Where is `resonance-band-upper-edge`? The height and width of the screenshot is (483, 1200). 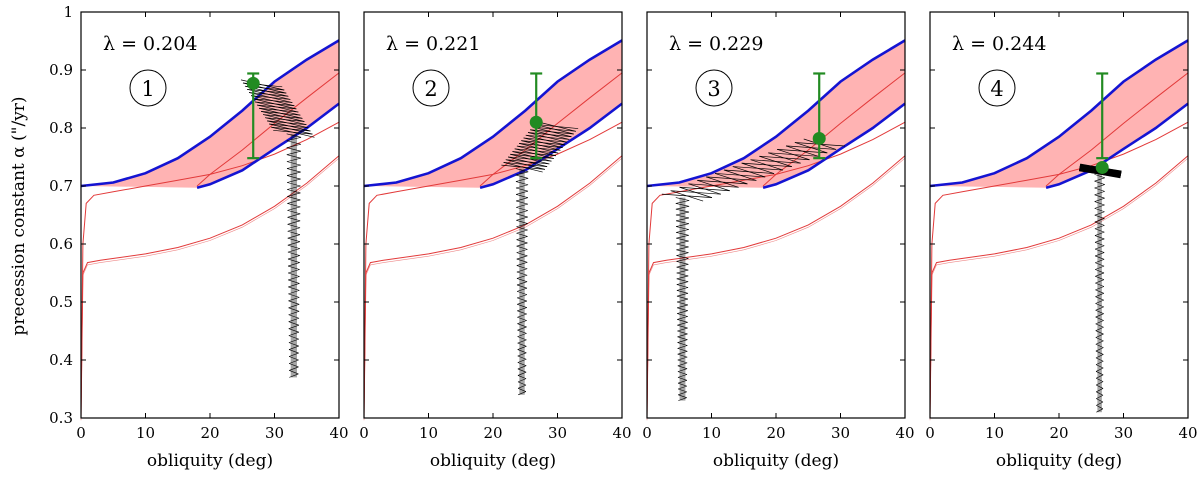
resonance-band-upper-edge is located at coordinates (493, 113).